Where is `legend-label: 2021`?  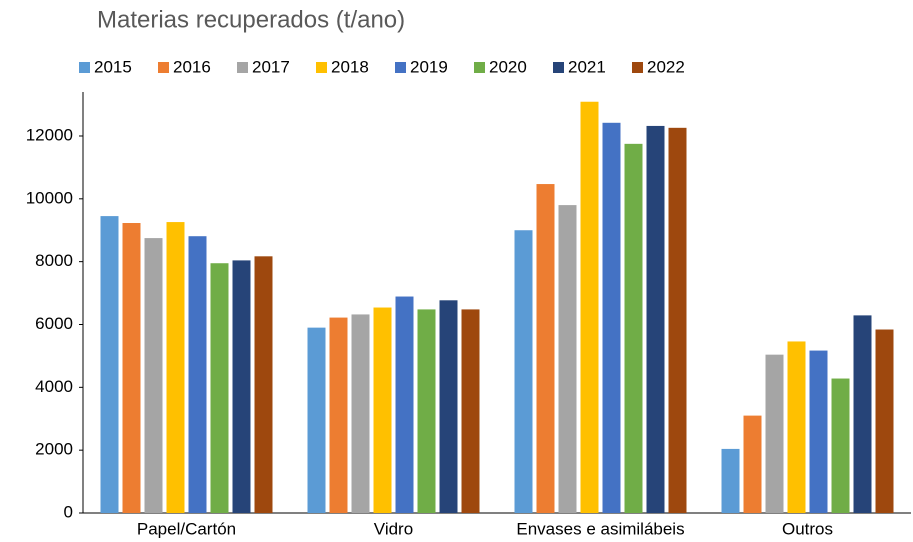
legend-label: 2021 is located at coordinates (587, 66).